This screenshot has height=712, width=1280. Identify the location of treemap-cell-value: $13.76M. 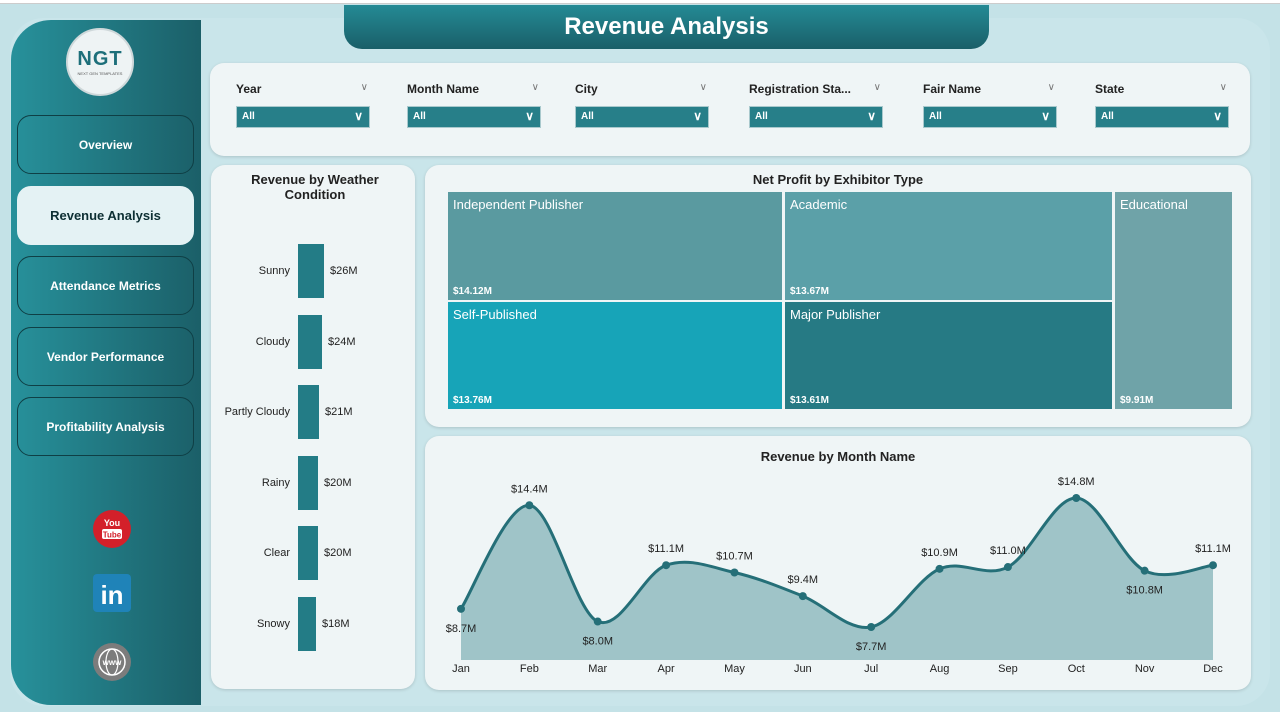
(472, 400).